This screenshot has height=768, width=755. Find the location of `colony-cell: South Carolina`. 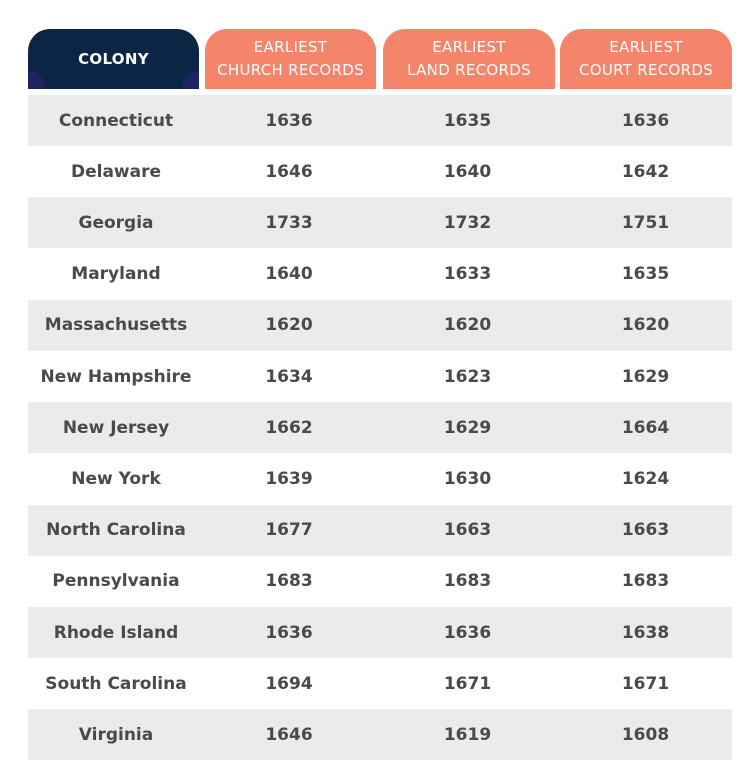

colony-cell: South Carolina is located at coordinates (116, 683).